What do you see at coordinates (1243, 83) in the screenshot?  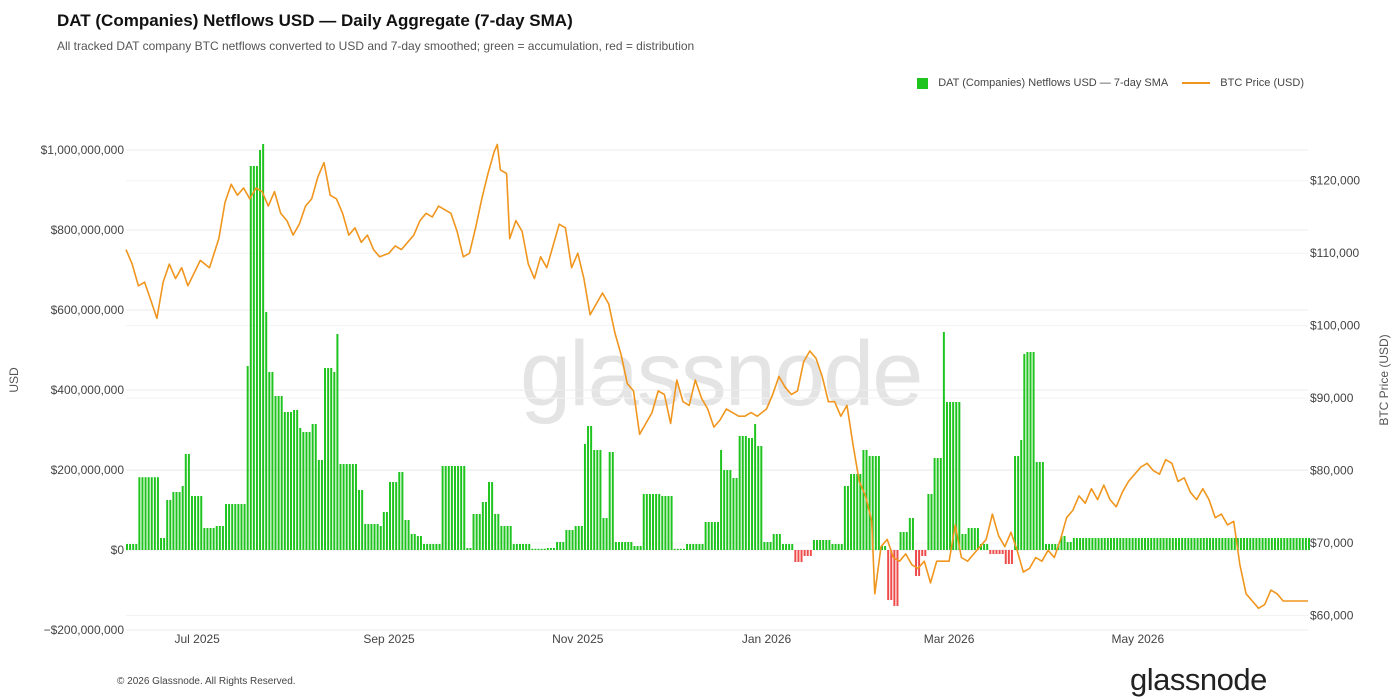 I see `legend-item-btc-price: BTC Price (USD)` at bounding box center [1243, 83].